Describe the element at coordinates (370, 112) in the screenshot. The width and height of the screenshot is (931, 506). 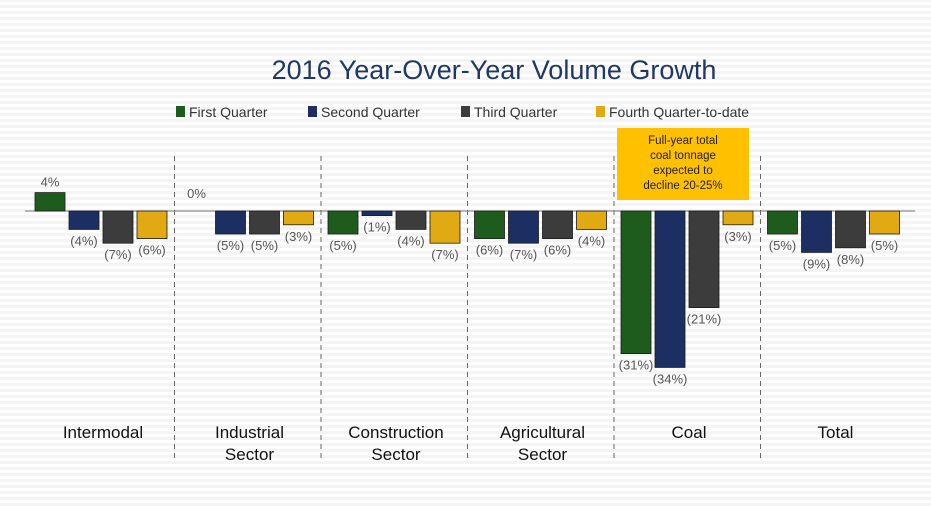
I see `legend-label: Second Quarter` at that location.